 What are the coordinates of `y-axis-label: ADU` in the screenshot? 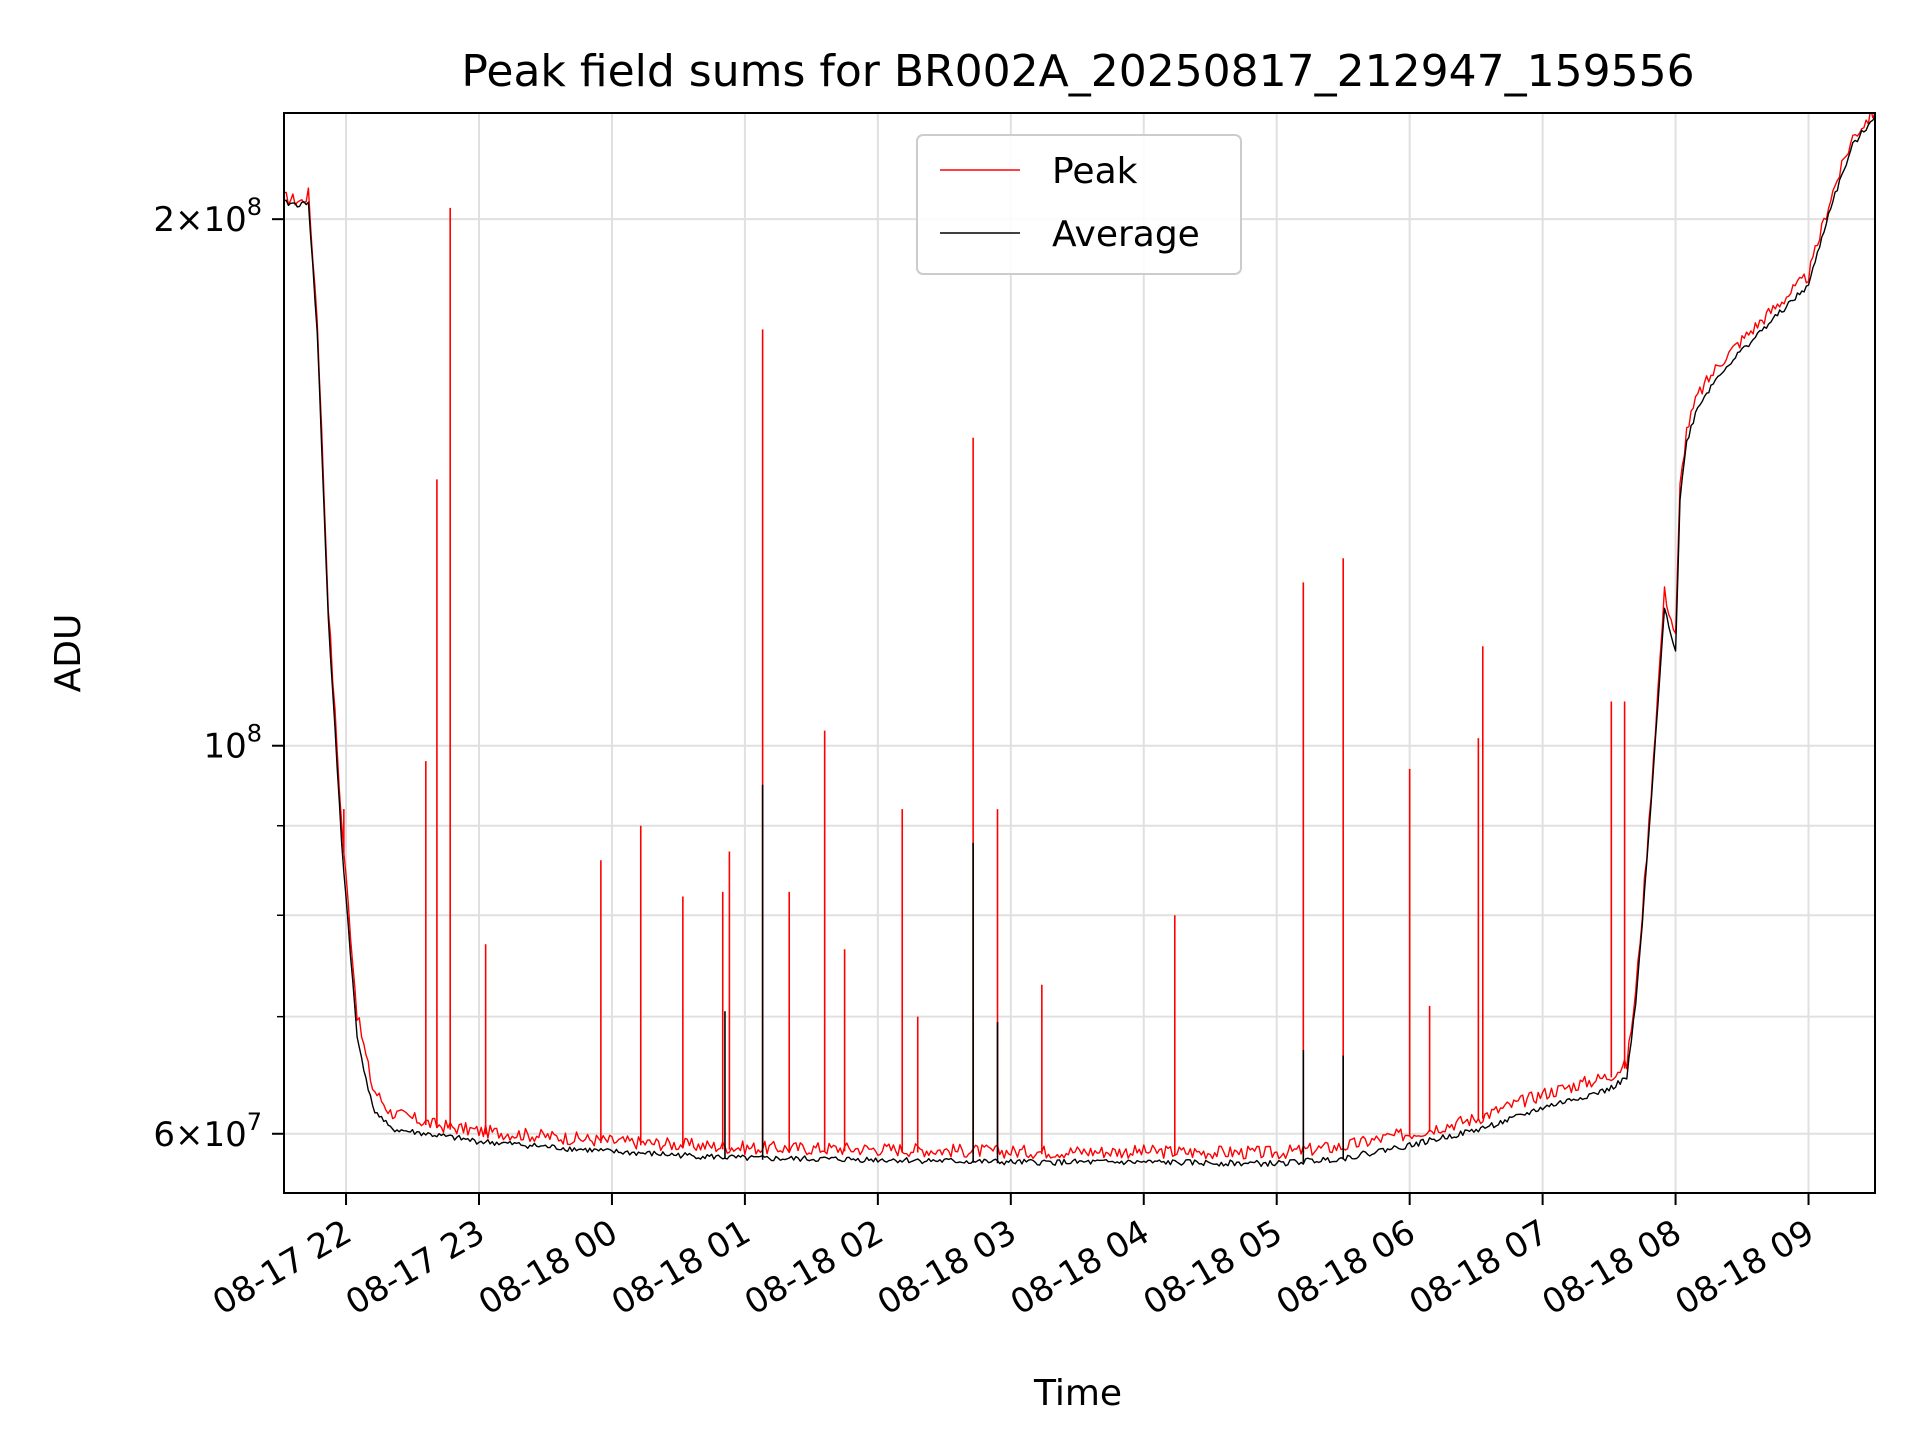 It's located at (68, 653).